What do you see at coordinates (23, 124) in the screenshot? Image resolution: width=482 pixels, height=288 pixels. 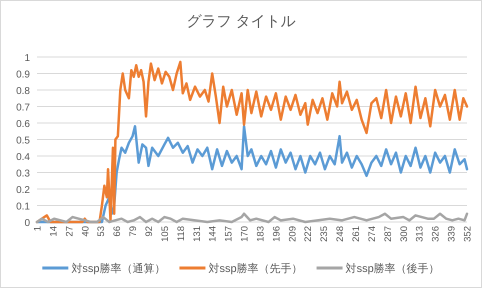 I see `y-tick-label: 0.6` at bounding box center [23, 124].